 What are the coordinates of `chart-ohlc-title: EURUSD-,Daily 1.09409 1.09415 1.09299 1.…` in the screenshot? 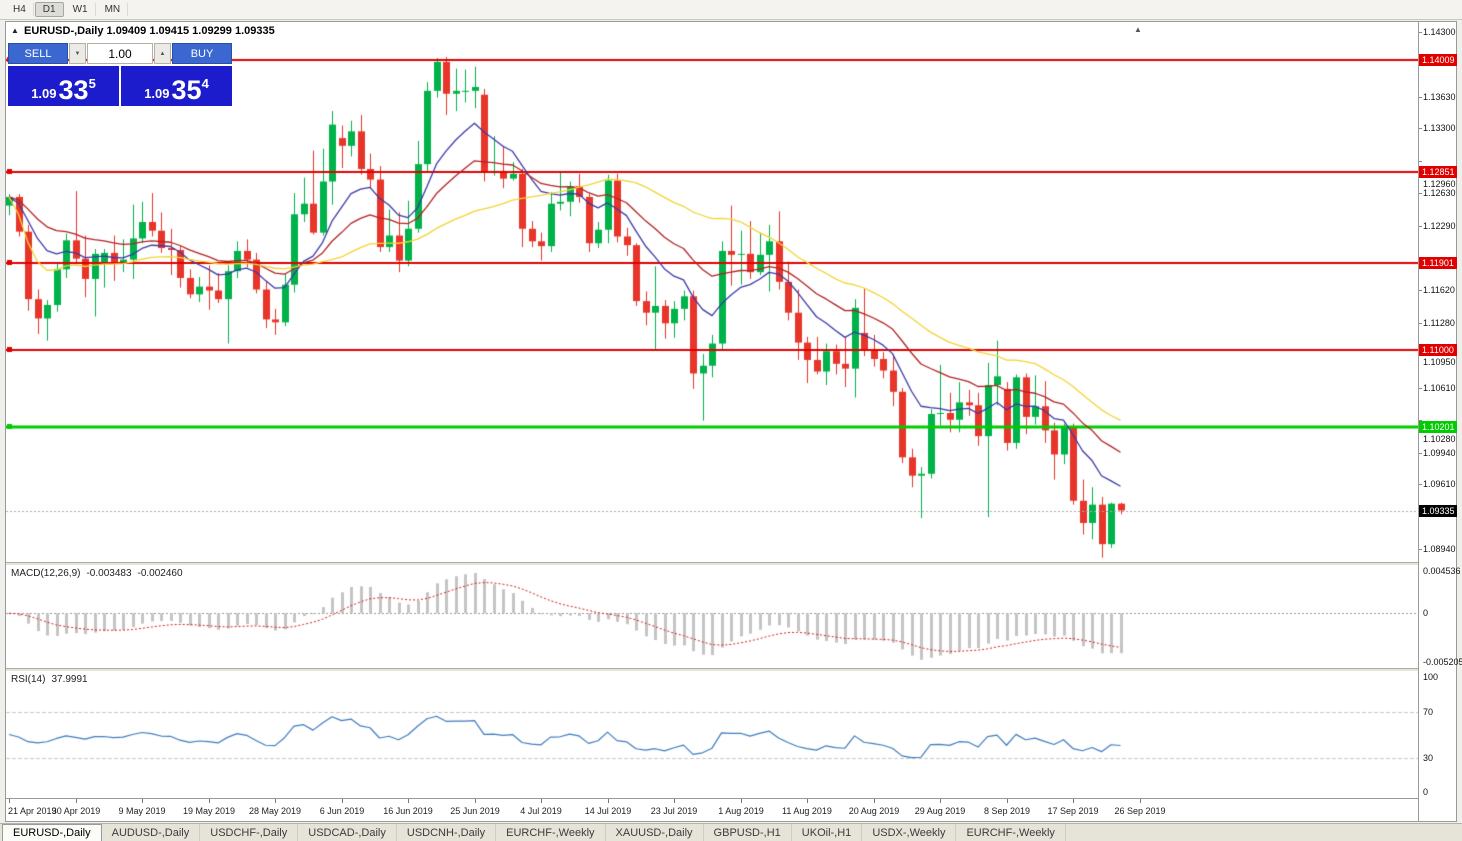 It's located at (149, 31).